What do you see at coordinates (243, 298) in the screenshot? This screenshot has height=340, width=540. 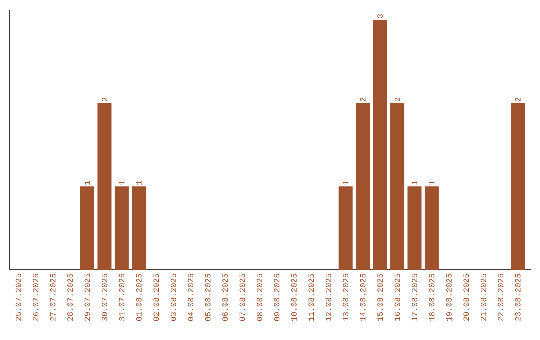 I see `x-tick-label: 07.08.2025` at bounding box center [243, 298].